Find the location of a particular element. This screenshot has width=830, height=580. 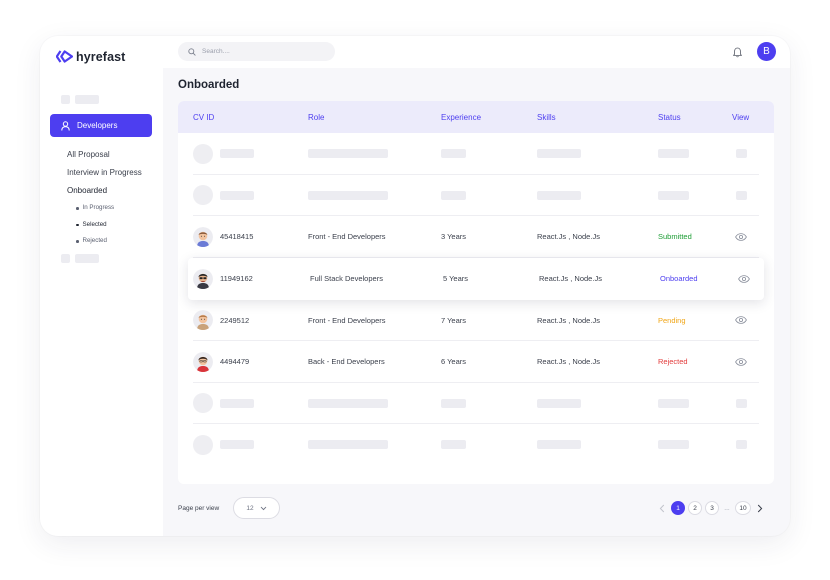

pagination: 1 2 3 ... 10 is located at coordinates (711, 508).